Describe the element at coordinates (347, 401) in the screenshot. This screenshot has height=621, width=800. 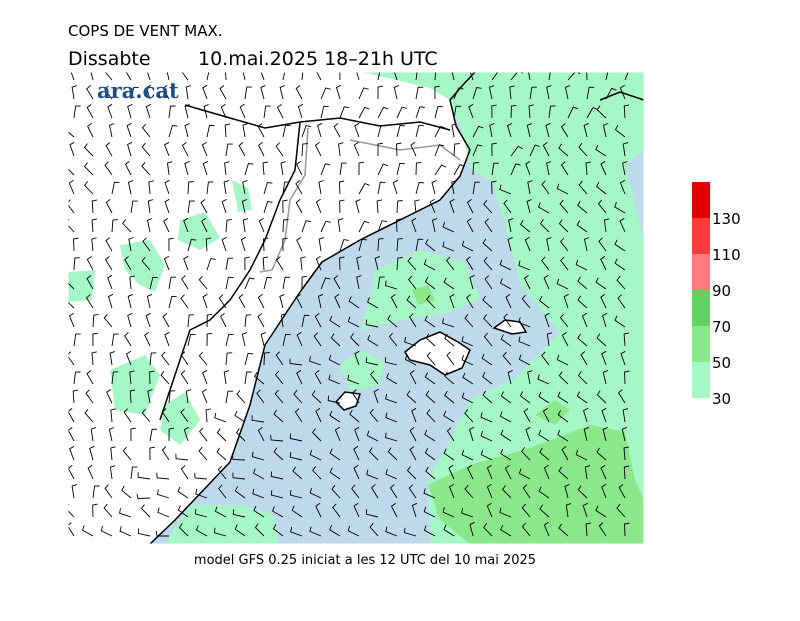
I see `island` at that location.